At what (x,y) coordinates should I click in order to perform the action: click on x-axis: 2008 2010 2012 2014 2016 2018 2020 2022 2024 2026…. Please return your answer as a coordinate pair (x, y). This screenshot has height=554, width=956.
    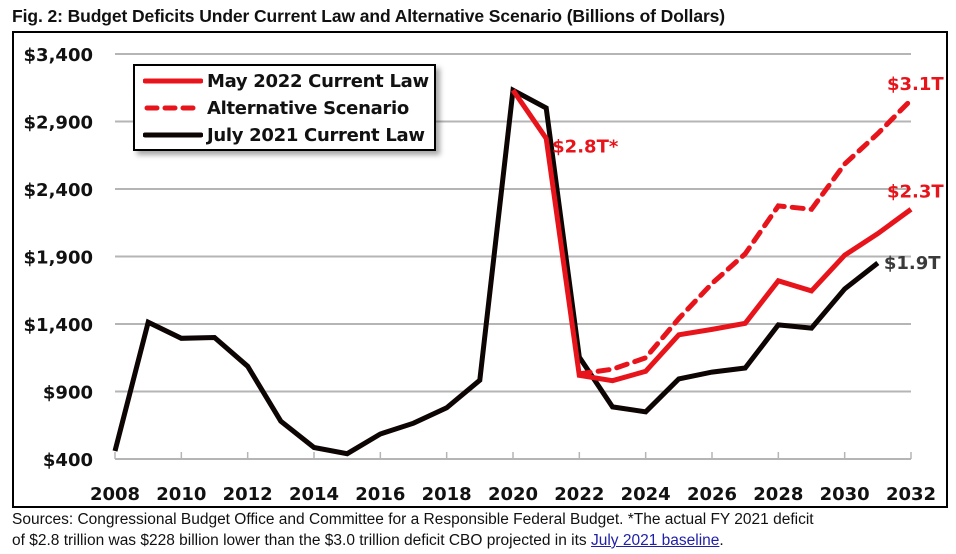
    Looking at the image, I should click on (513, 478).